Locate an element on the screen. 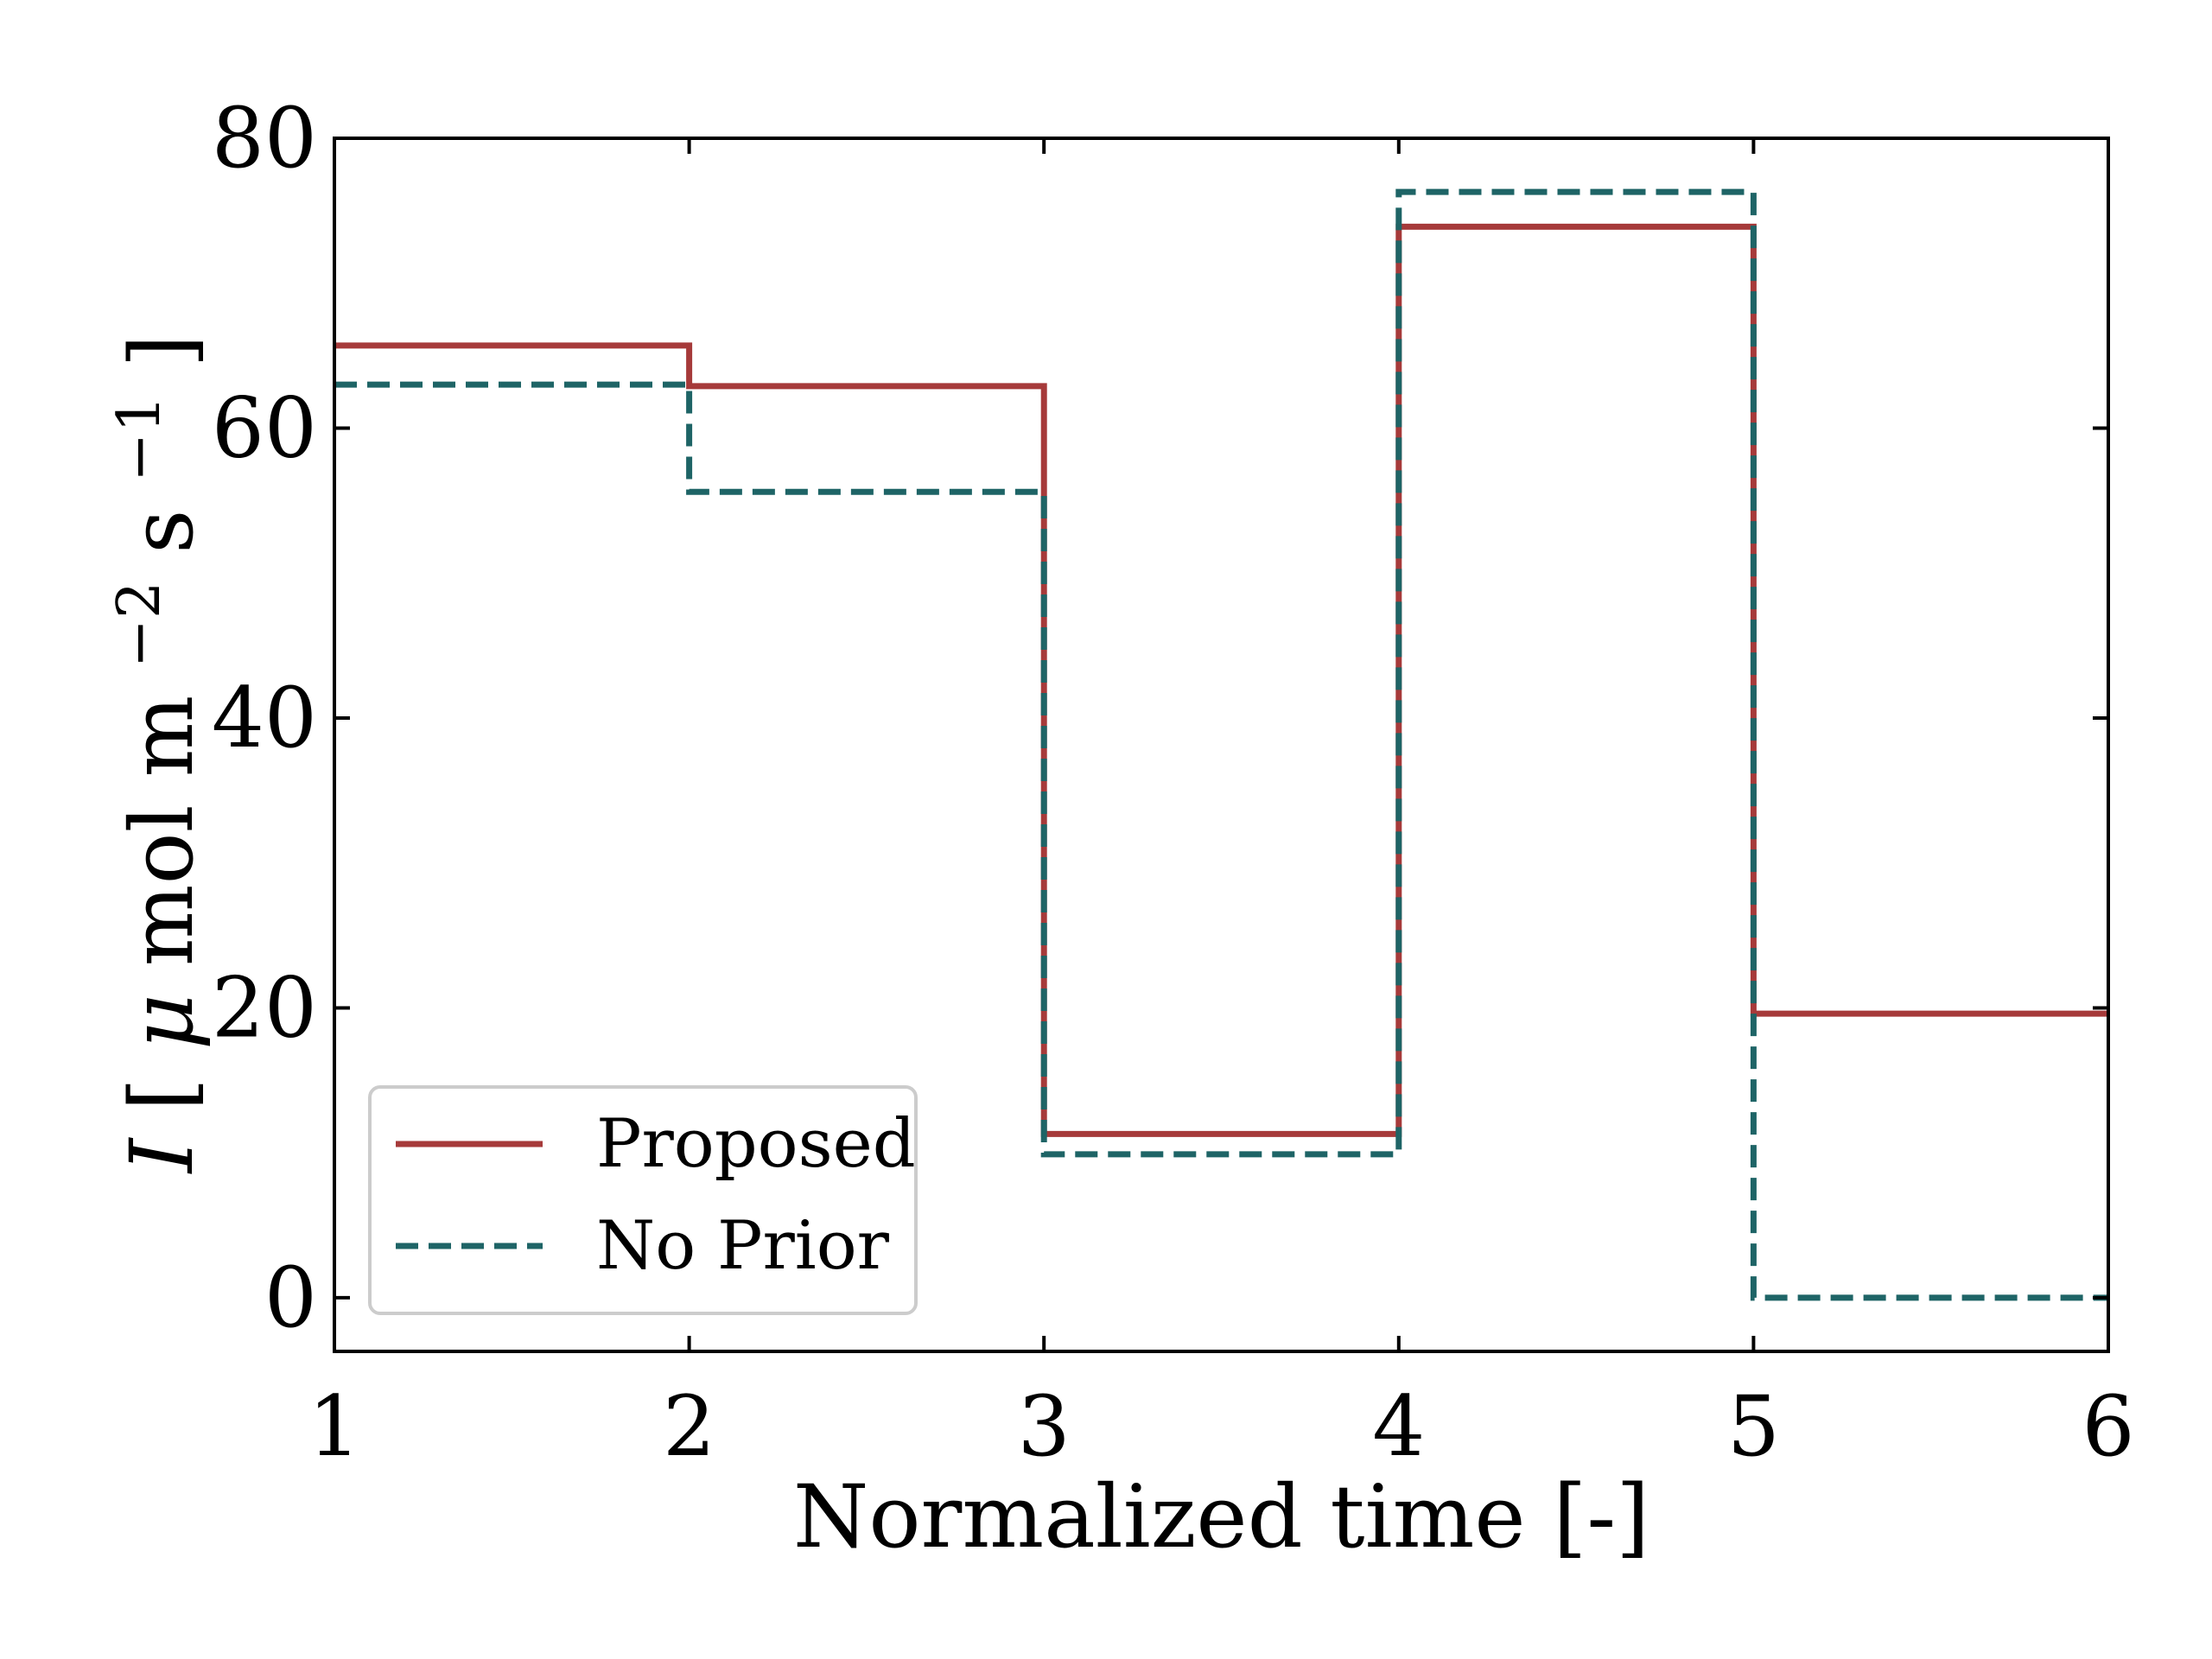 The image size is (2212, 1659). x-tick-label: 3 is located at coordinates (1044, 1426).